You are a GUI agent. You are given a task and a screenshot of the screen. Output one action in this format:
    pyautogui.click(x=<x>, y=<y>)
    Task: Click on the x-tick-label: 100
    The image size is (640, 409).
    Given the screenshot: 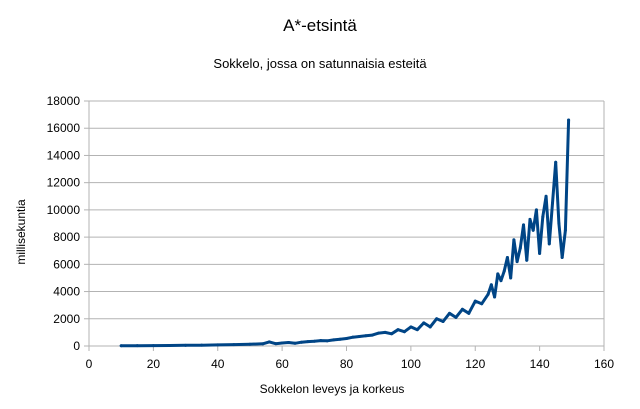 What is the action you would take?
    pyautogui.click(x=411, y=364)
    